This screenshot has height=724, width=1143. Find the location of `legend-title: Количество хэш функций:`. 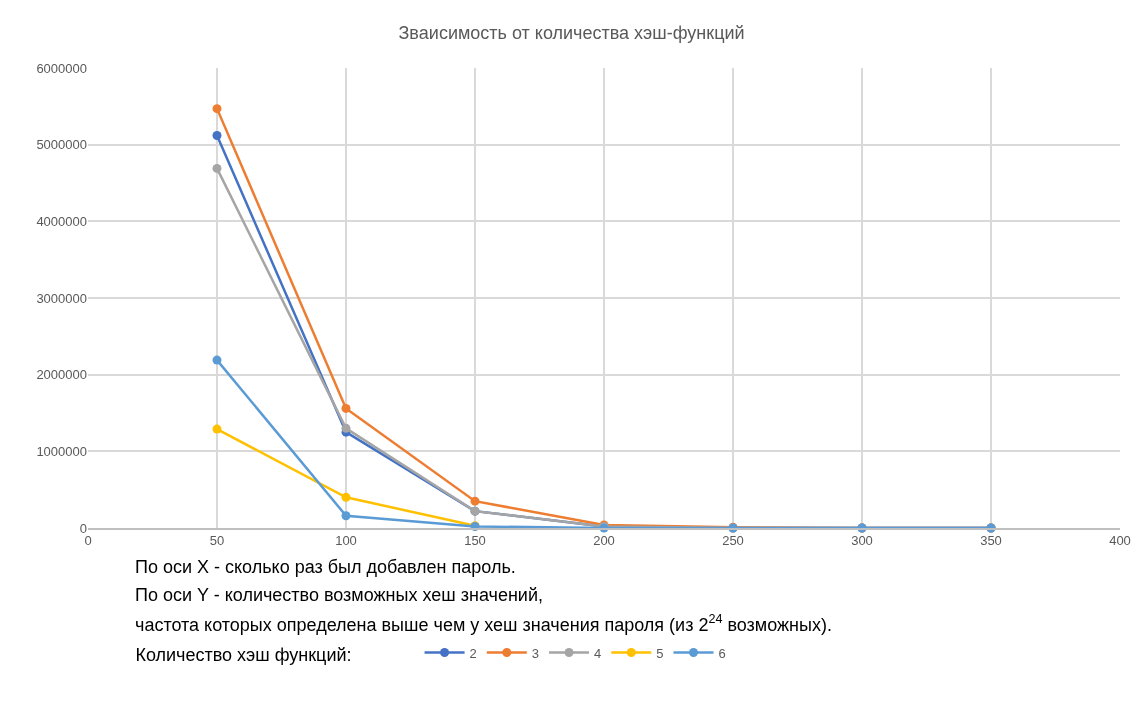

legend-title: Количество хэш функций: is located at coordinates (273, 654).